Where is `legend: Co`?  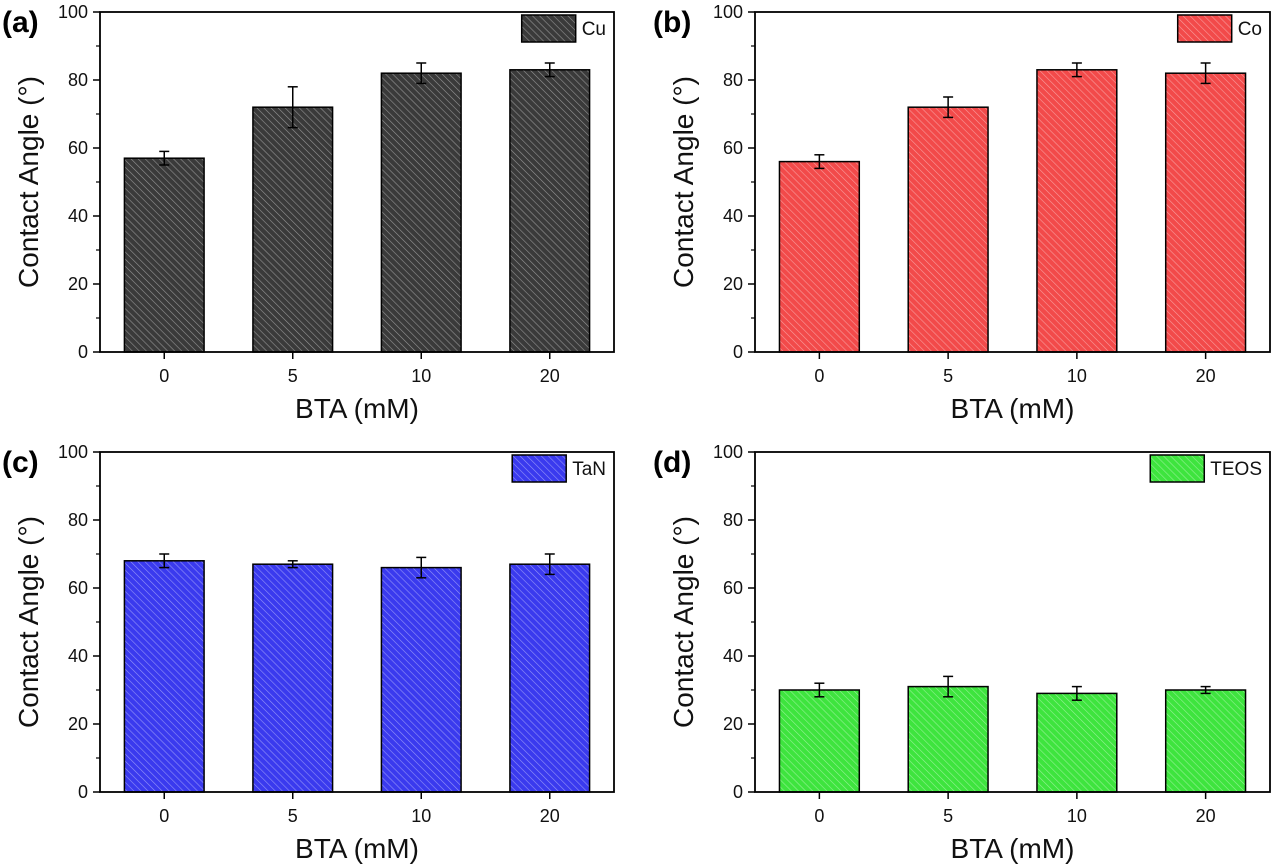
legend: Co is located at coordinates (1219, 28).